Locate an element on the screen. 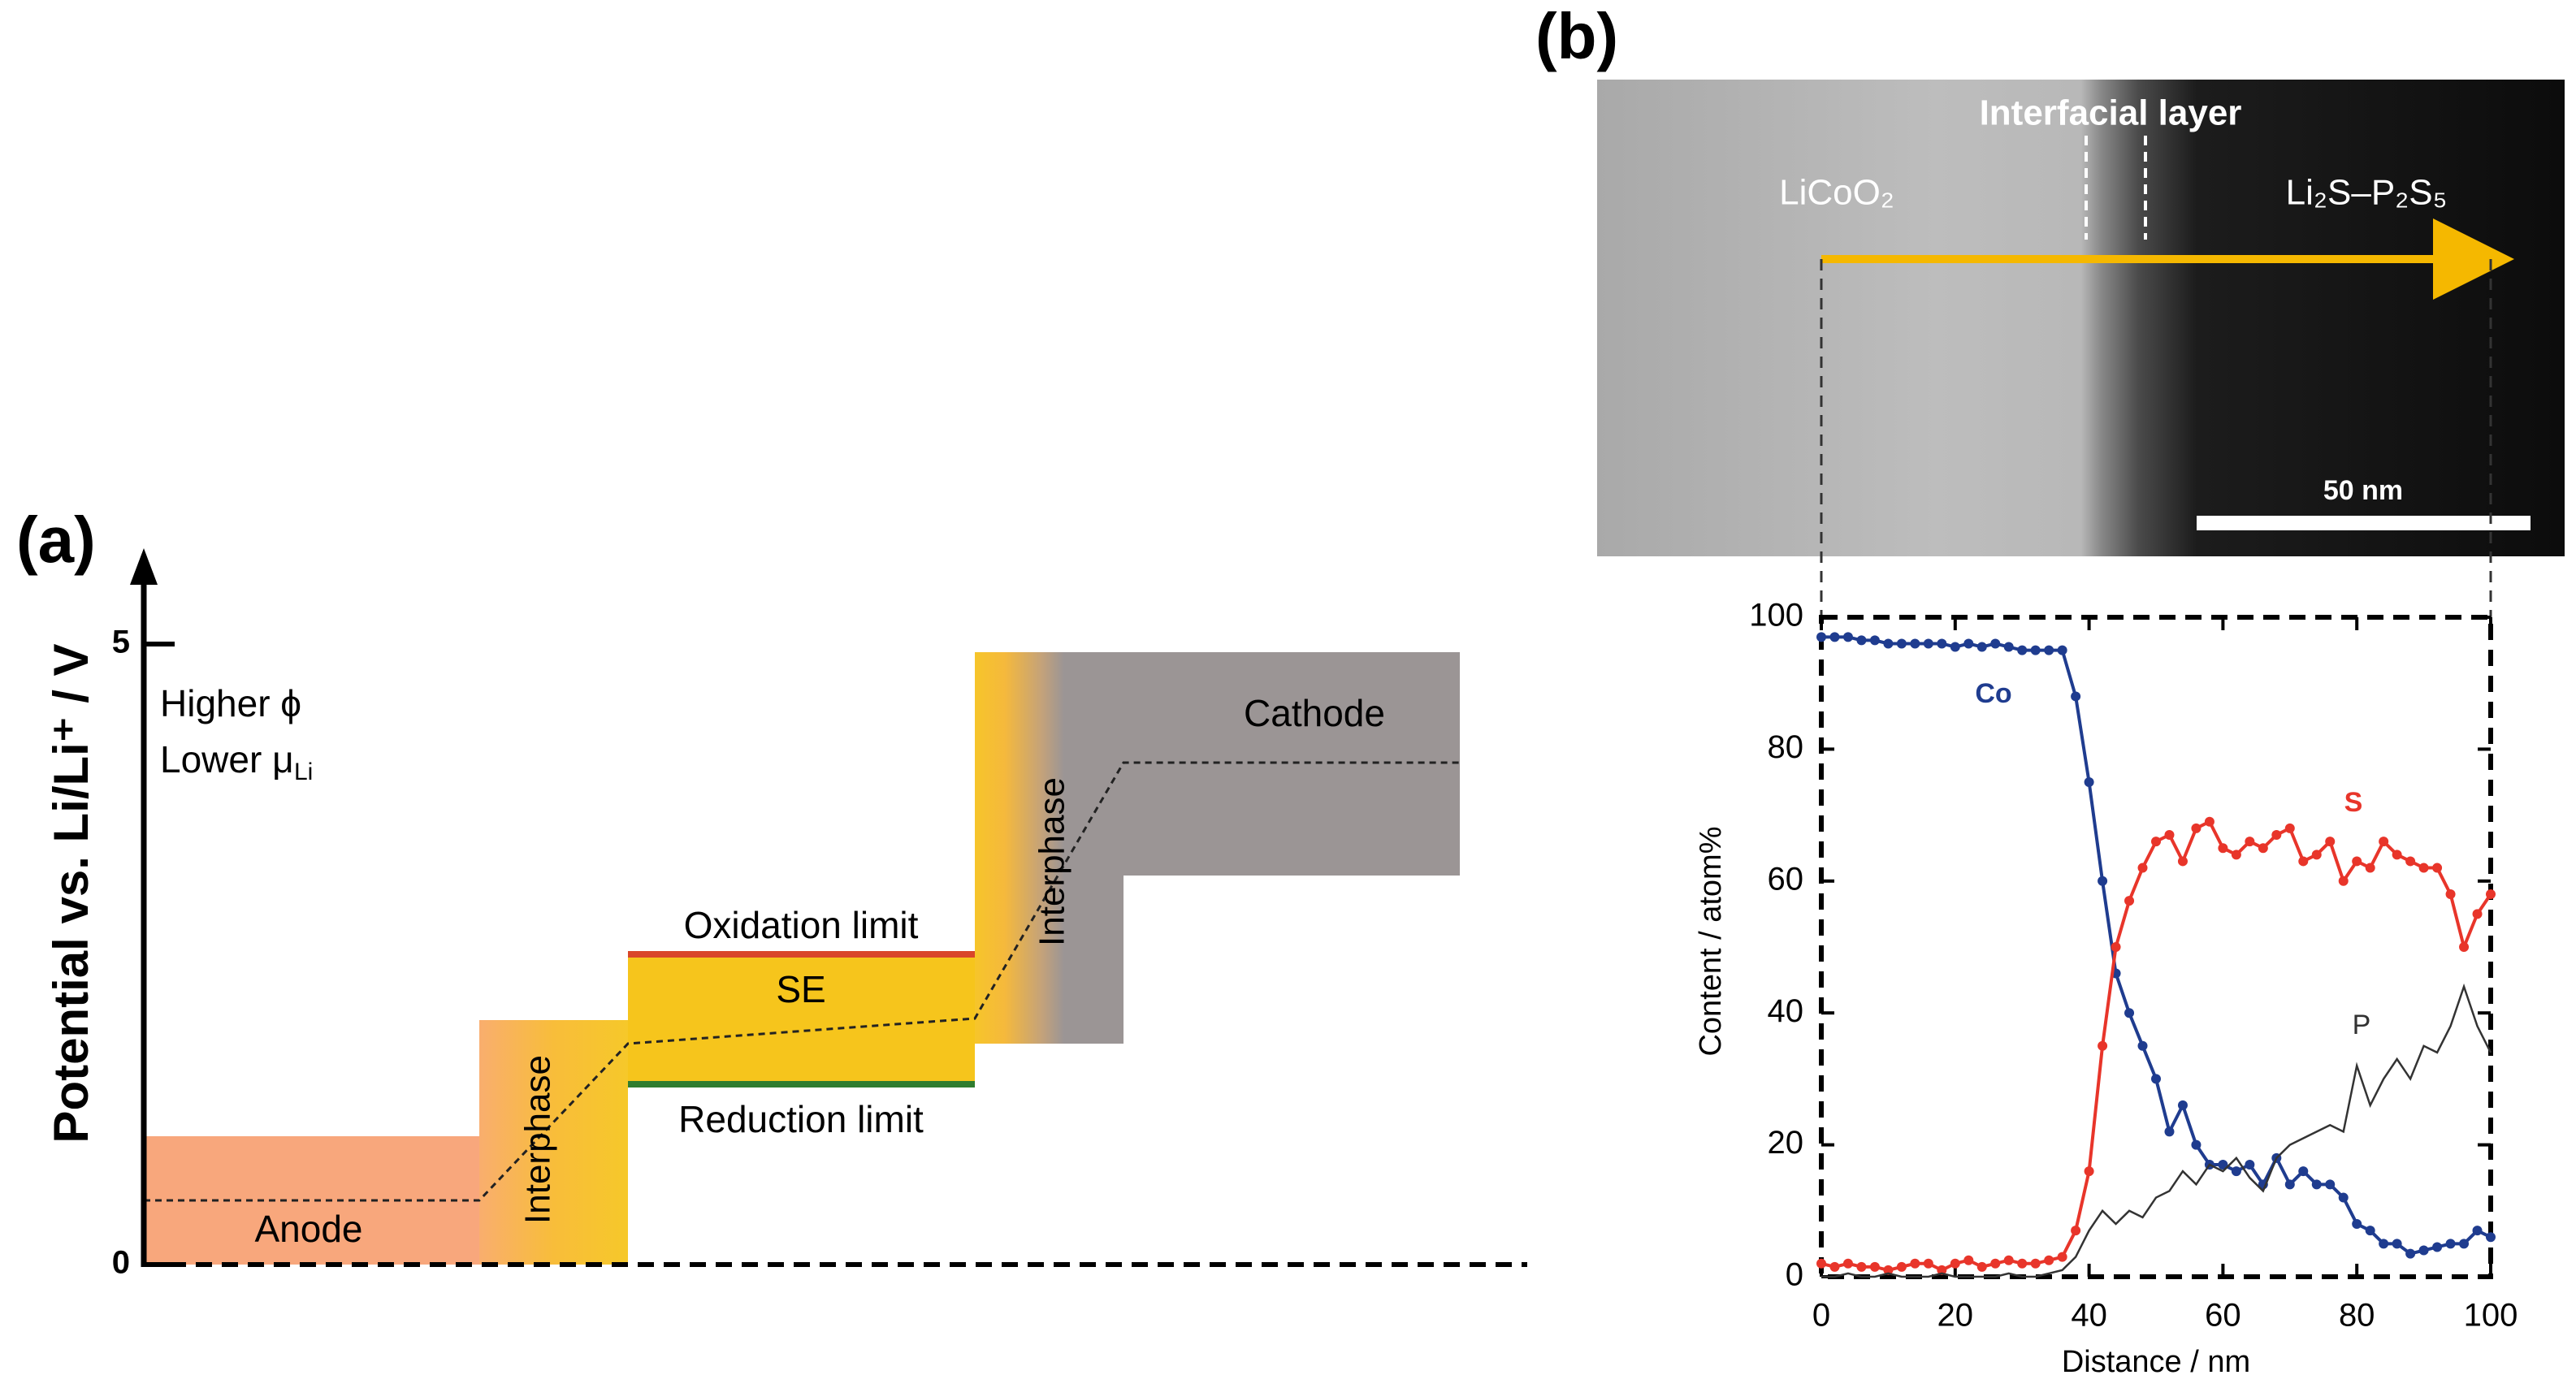 Image resolution: width=2576 pixels, height=1388 pixels. series-label: Co is located at coordinates (1993, 693).